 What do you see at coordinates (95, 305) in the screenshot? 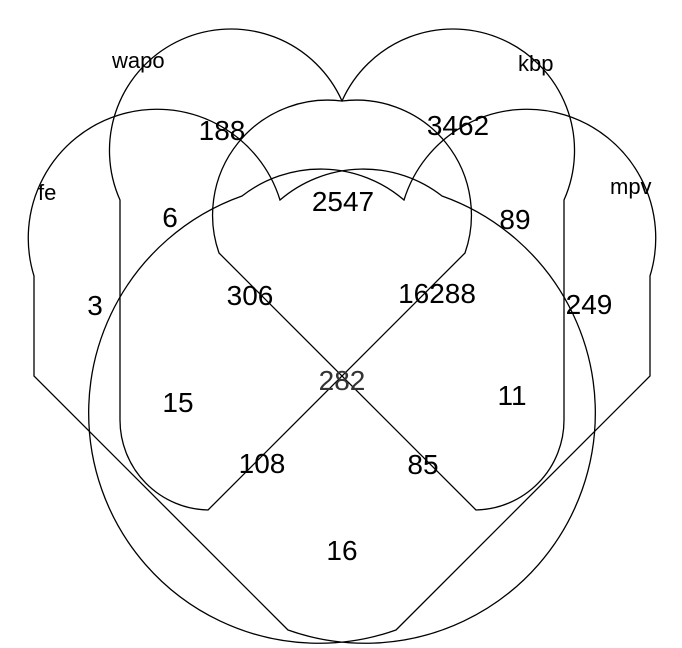
I see `region-fe-only: 3` at bounding box center [95, 305].